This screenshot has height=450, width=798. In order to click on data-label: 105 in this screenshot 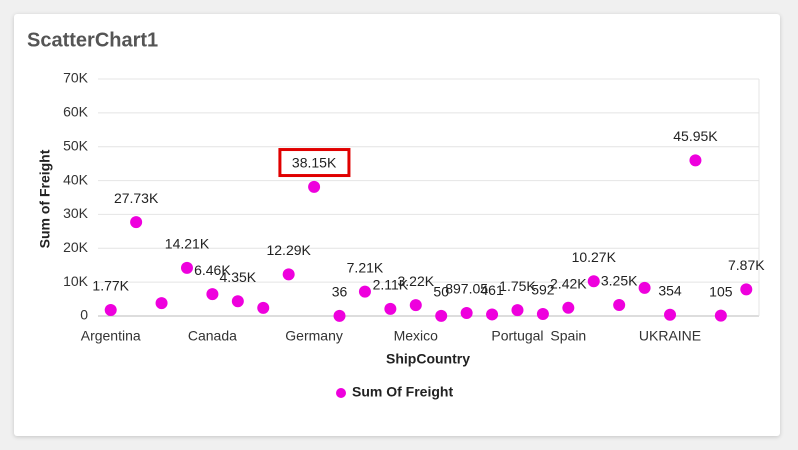, I will do `click(721, 291)`.